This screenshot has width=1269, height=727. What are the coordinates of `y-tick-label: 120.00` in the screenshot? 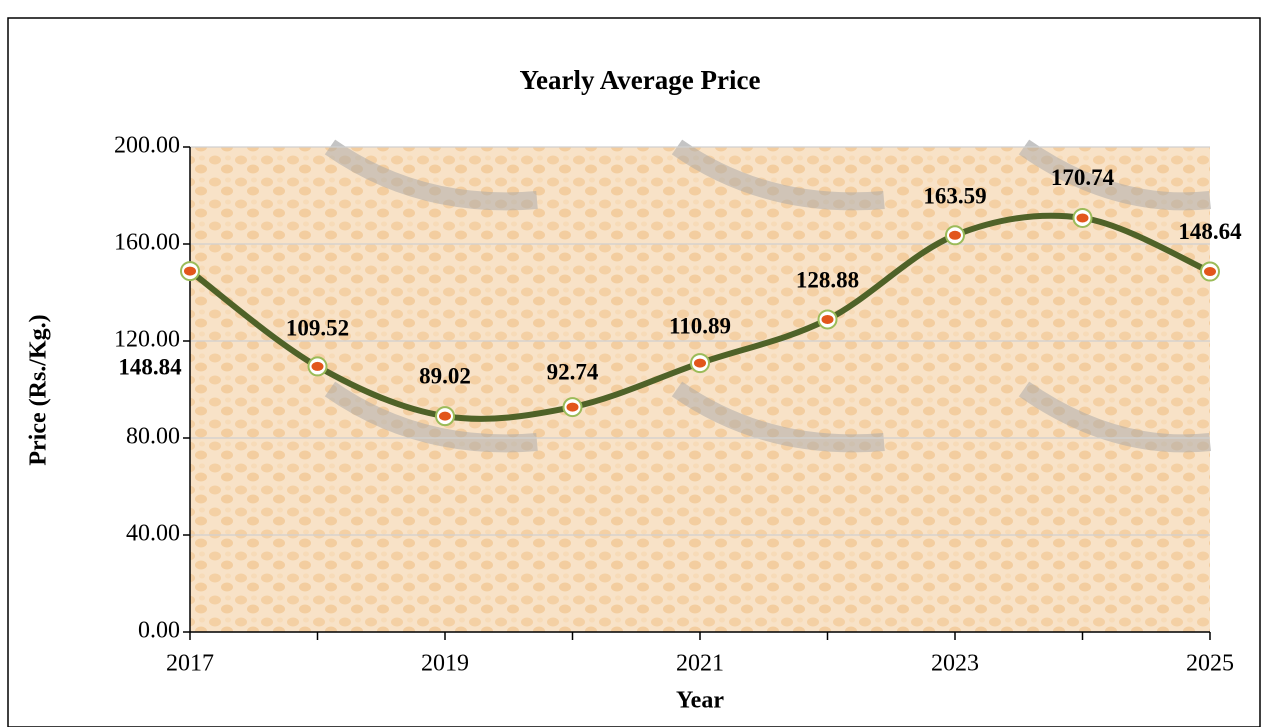 It's located at (147, 340).